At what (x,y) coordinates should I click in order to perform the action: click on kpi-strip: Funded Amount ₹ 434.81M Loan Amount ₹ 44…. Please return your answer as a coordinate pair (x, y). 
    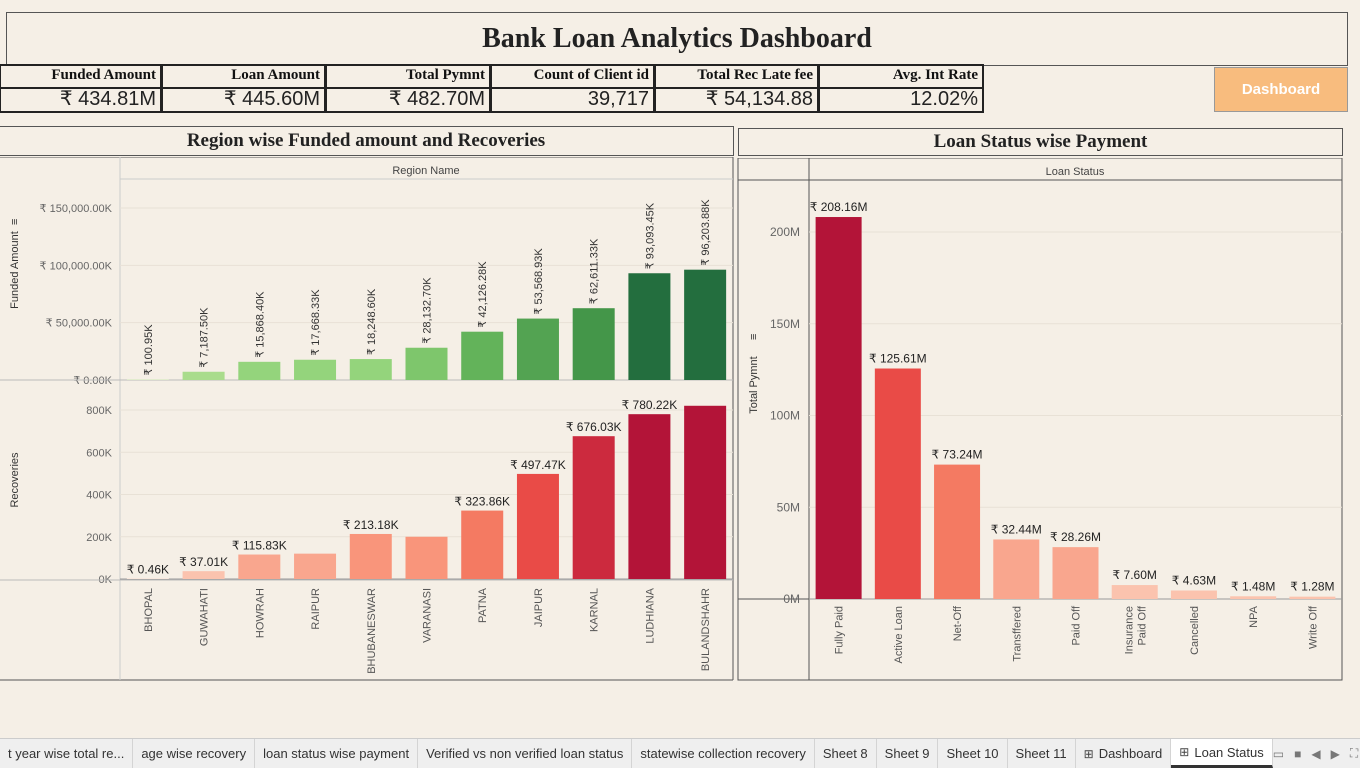
    Looking at the image, I should click on (492, 88).